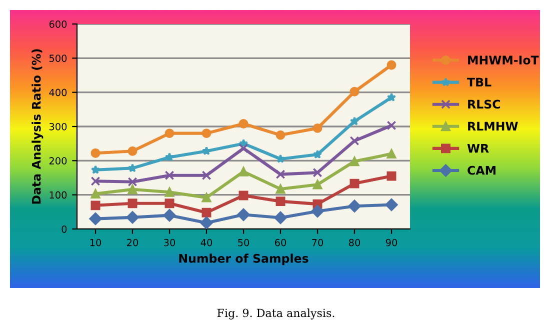 The height and width of the screenshot is (326, 552). What do you see at coordinates (478, 148) in the screenshot?
I see `legend-label: WR` at bounding box center [478, 148].